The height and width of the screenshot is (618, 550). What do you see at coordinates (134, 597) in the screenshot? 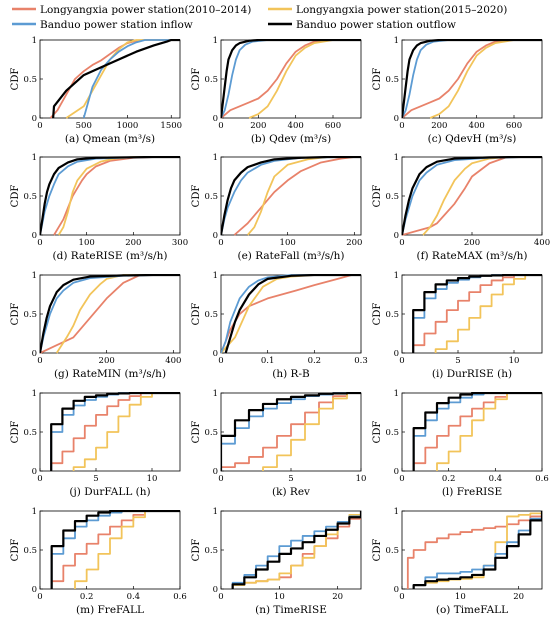
I see `x-tick-label: 0.4` at bounding box center [134, 597].